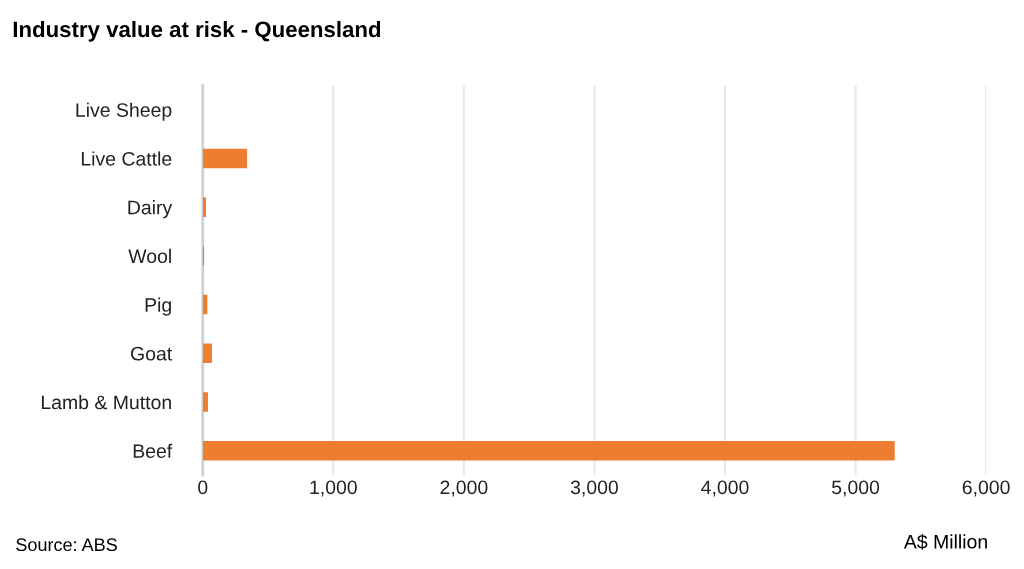 This screenshot has height=569, width=1024. What do you see at coordinates (986, 488) in the screenshot?
I see `x-tick-label: 6,000` at bounding box center [986, 488].